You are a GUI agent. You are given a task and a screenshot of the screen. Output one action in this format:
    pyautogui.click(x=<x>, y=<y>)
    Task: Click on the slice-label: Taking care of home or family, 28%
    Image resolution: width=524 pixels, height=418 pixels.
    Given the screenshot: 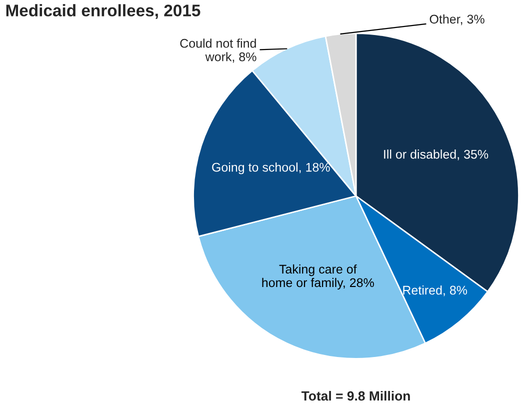 What is the action you would take?
    pyautogui.click(x=318, y=277)
    